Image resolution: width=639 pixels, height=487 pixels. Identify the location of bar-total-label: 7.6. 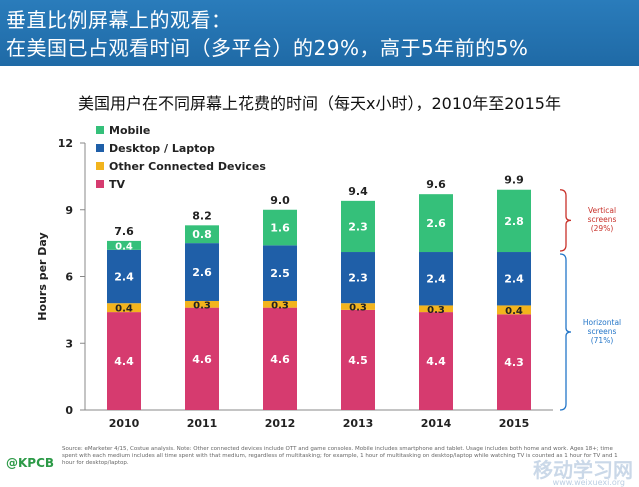
(124, 231).